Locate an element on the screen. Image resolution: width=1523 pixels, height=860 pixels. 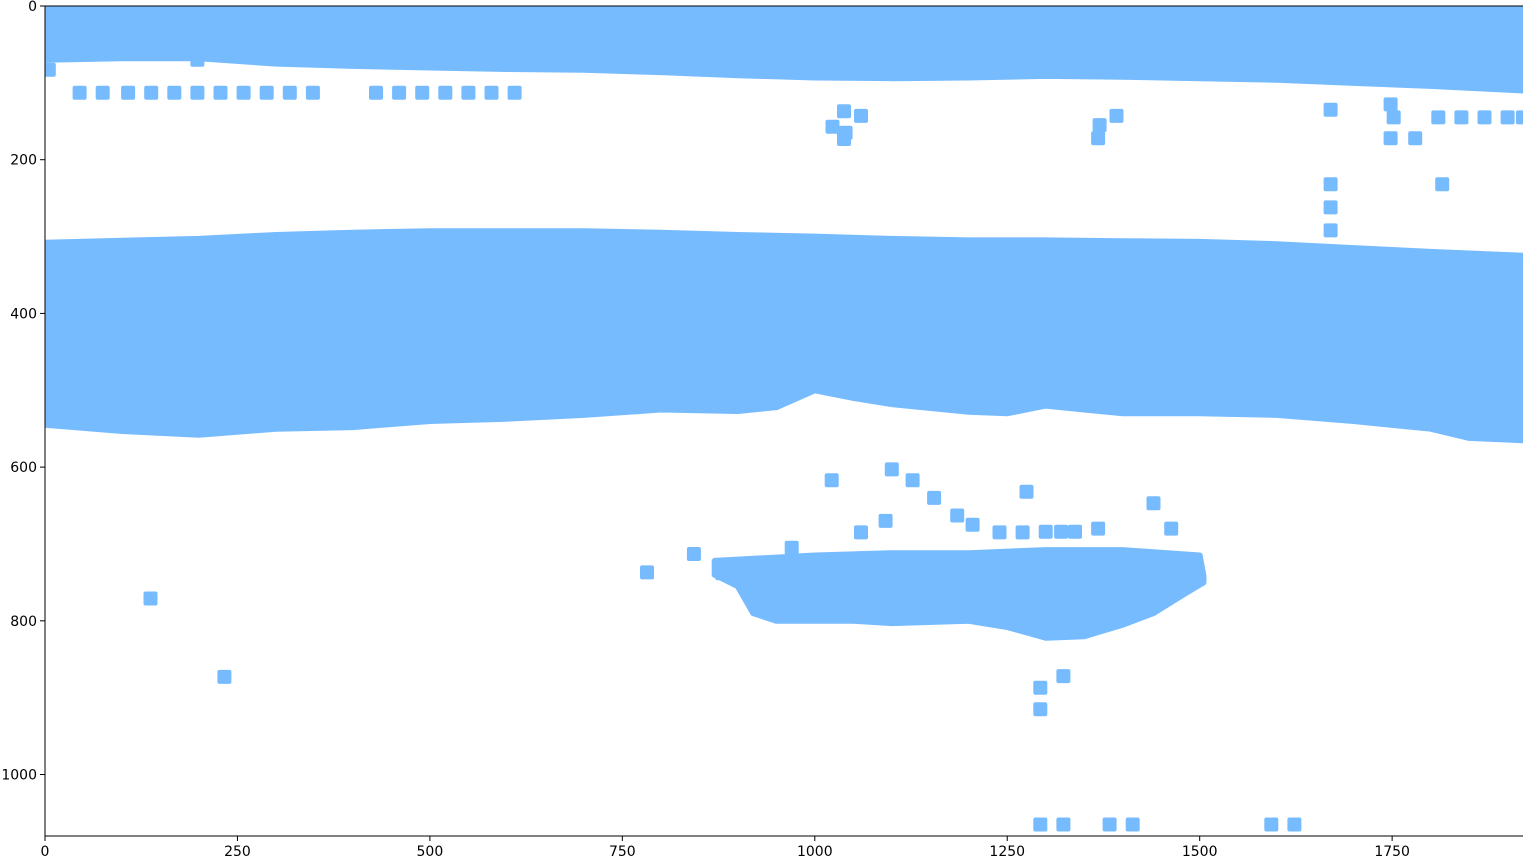
x-tick-label: 0 is located at coordinates (45, 852).